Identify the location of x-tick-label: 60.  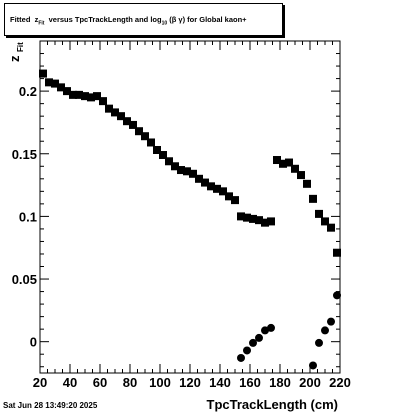
(100, 382).